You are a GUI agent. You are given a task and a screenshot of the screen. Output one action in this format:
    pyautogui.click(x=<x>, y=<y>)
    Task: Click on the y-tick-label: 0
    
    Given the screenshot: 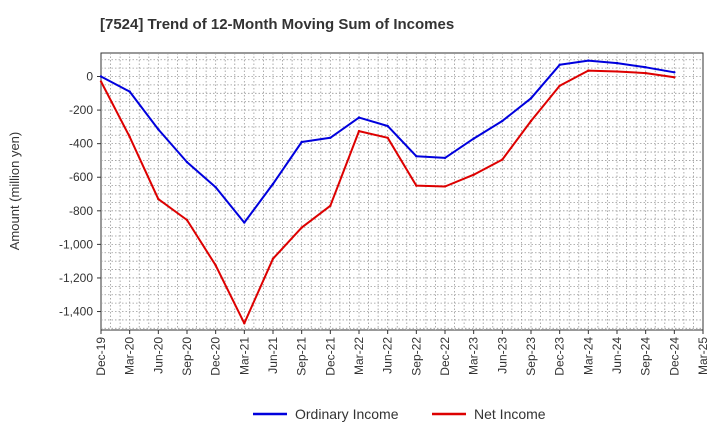 What is the action you would take?
    pyautogui.click(x=89, y=77)
    